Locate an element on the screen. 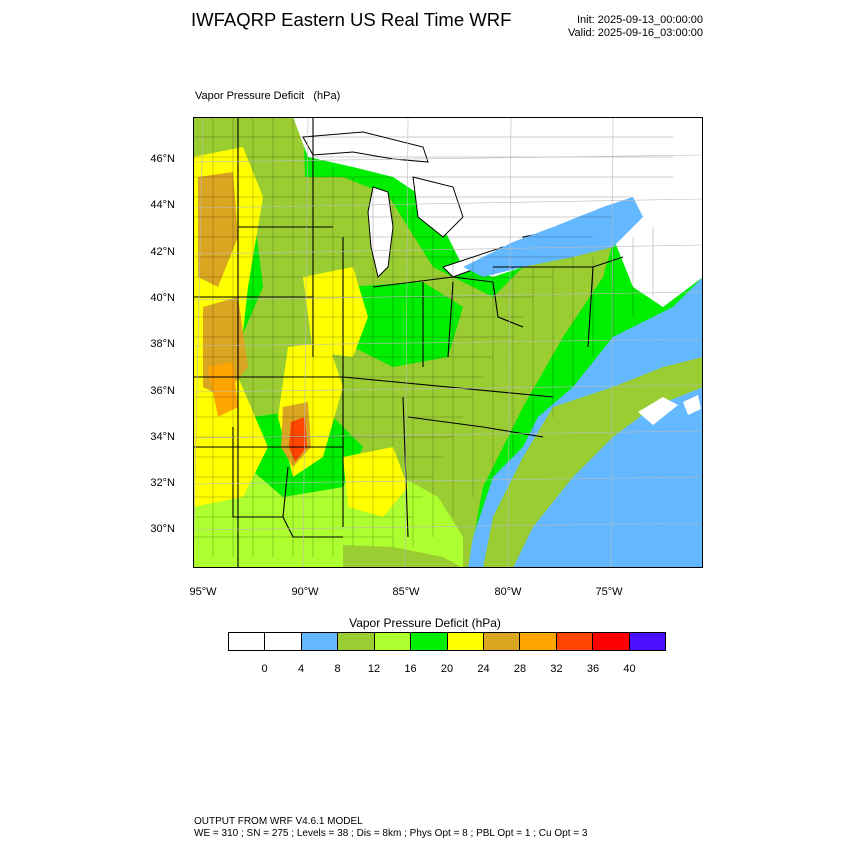 This screenshot has height=850, width=850. colorbar is located at coordinates (447, 641).